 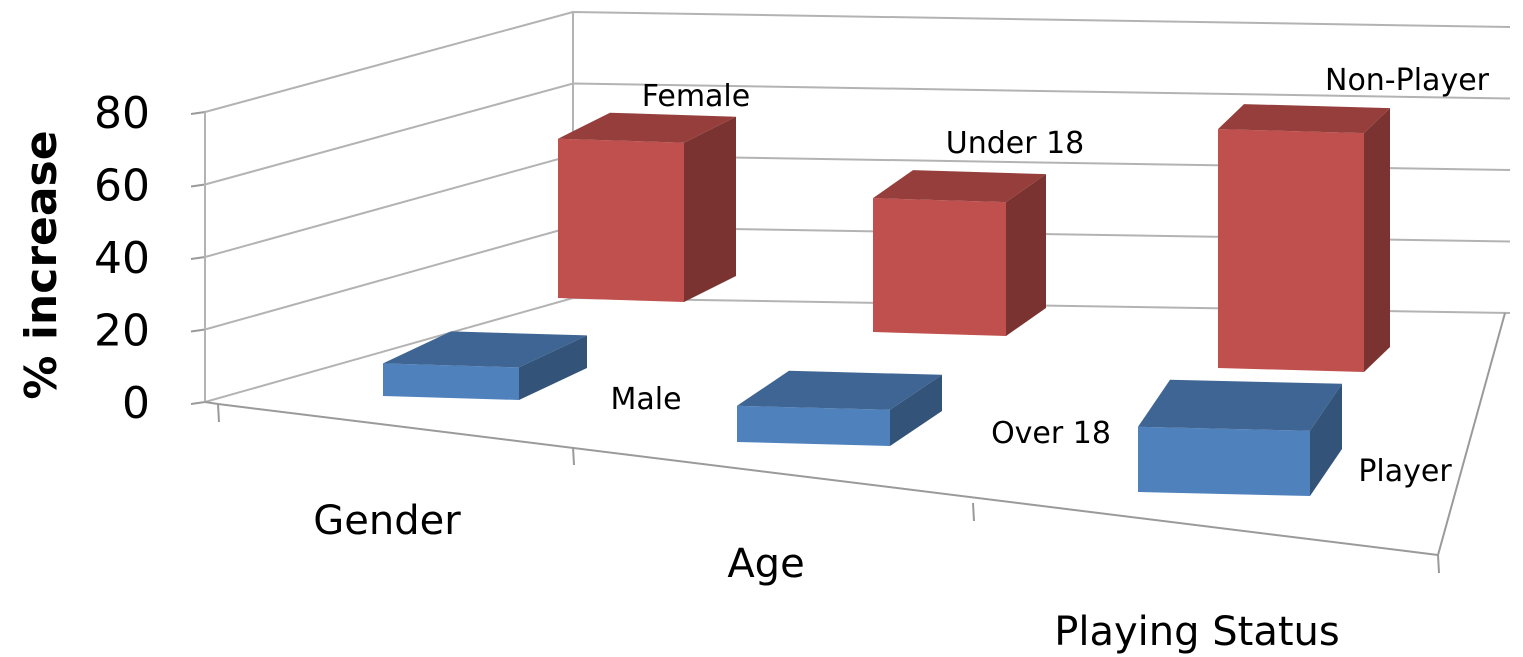 What do you see at coordinates (485, 349) in the screenshot?
I see `bar-front-0-top-face` at bounding box center [485, 349].